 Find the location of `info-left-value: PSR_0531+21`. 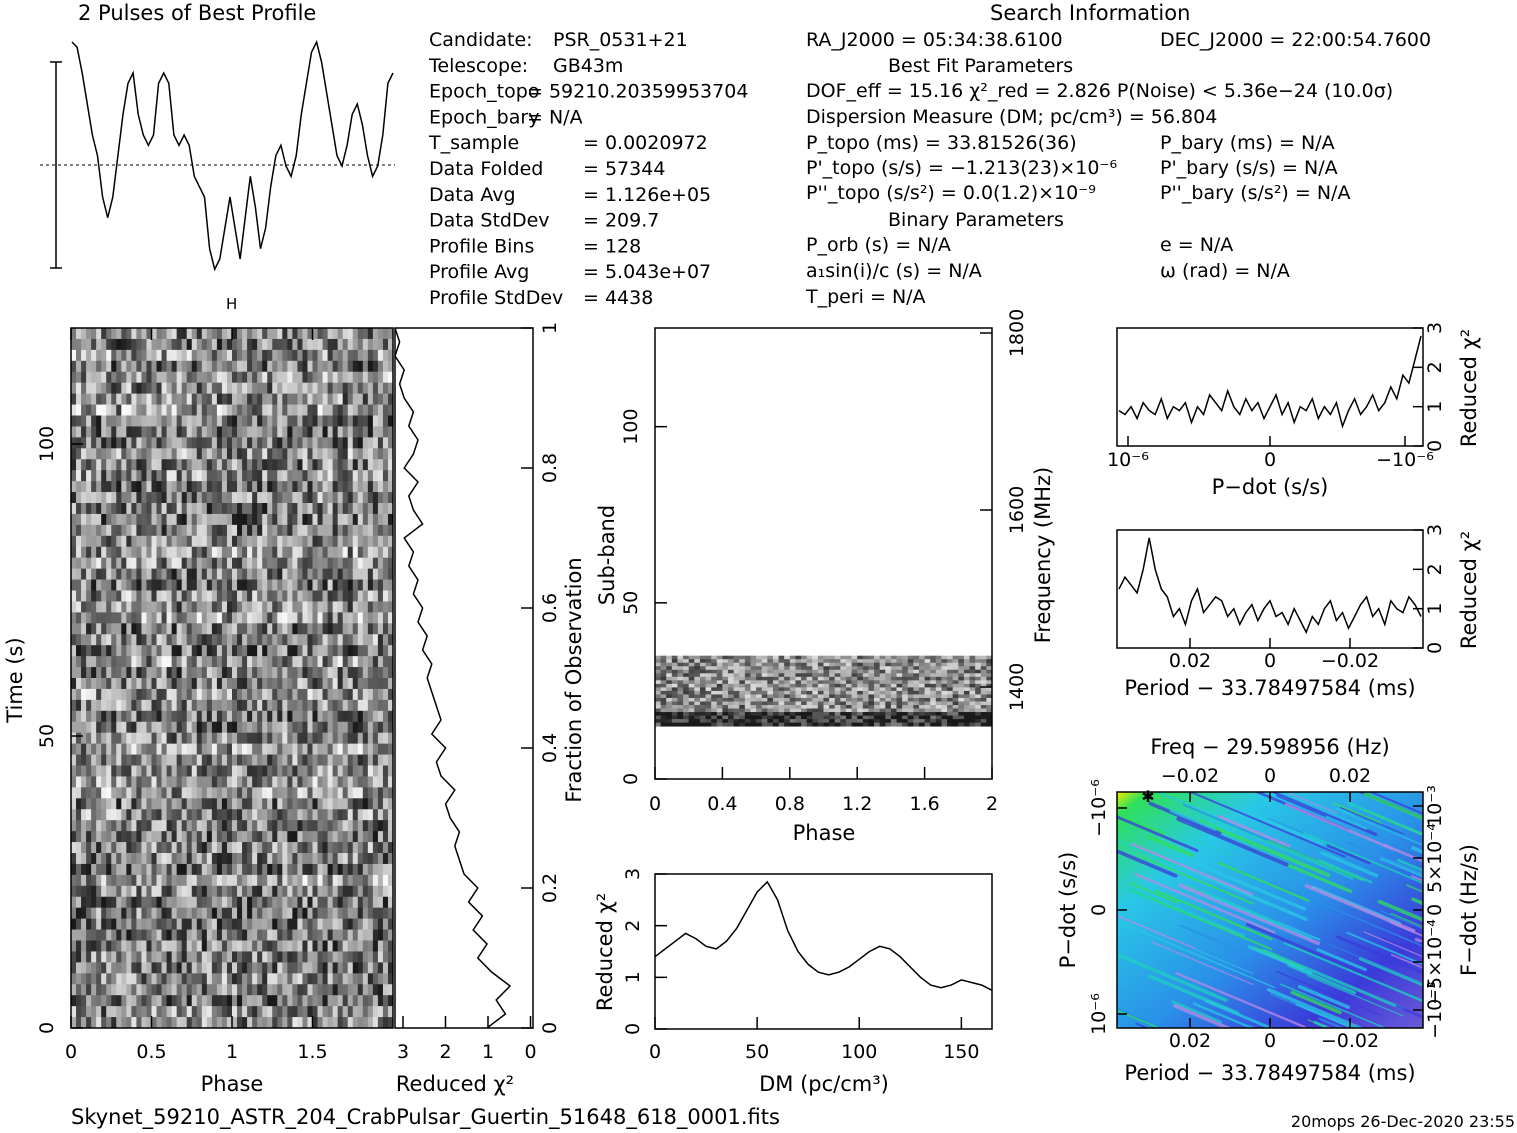

info-left-value: PSR_0531+21 is located at coordinates (620, 40).